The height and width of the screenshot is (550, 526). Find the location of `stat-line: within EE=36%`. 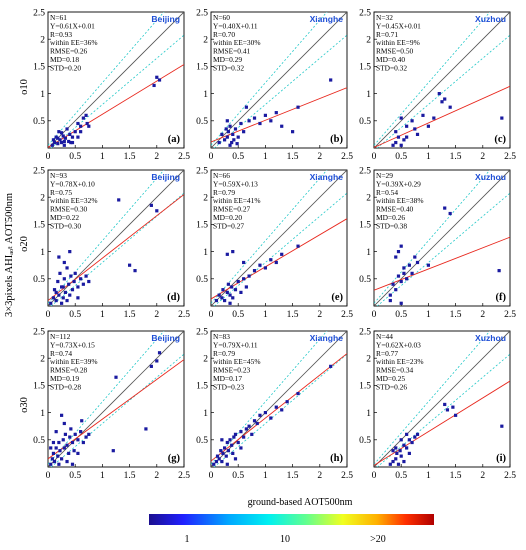

stat-line: within EE=36% is located at coordinates (73, 42).